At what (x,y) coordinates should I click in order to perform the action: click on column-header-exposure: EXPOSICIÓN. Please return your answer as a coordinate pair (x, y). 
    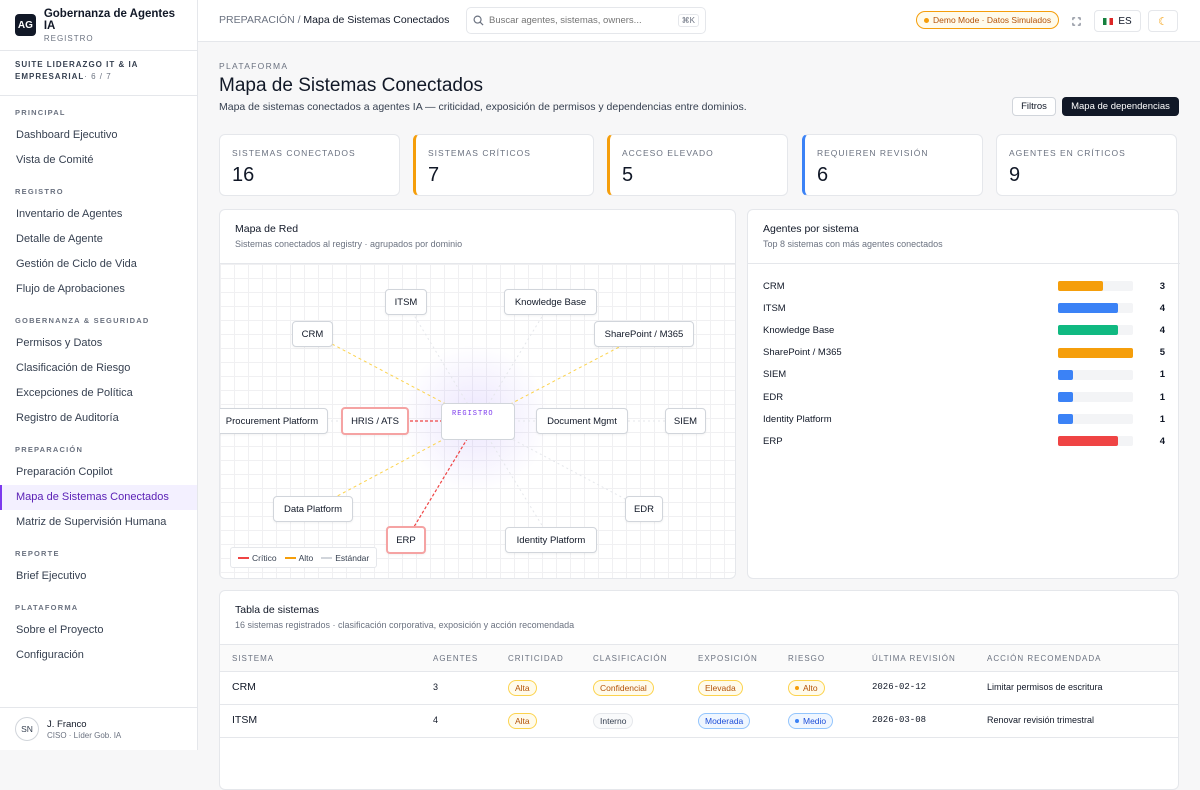
    Looking at the image, I should click on (728, 658).